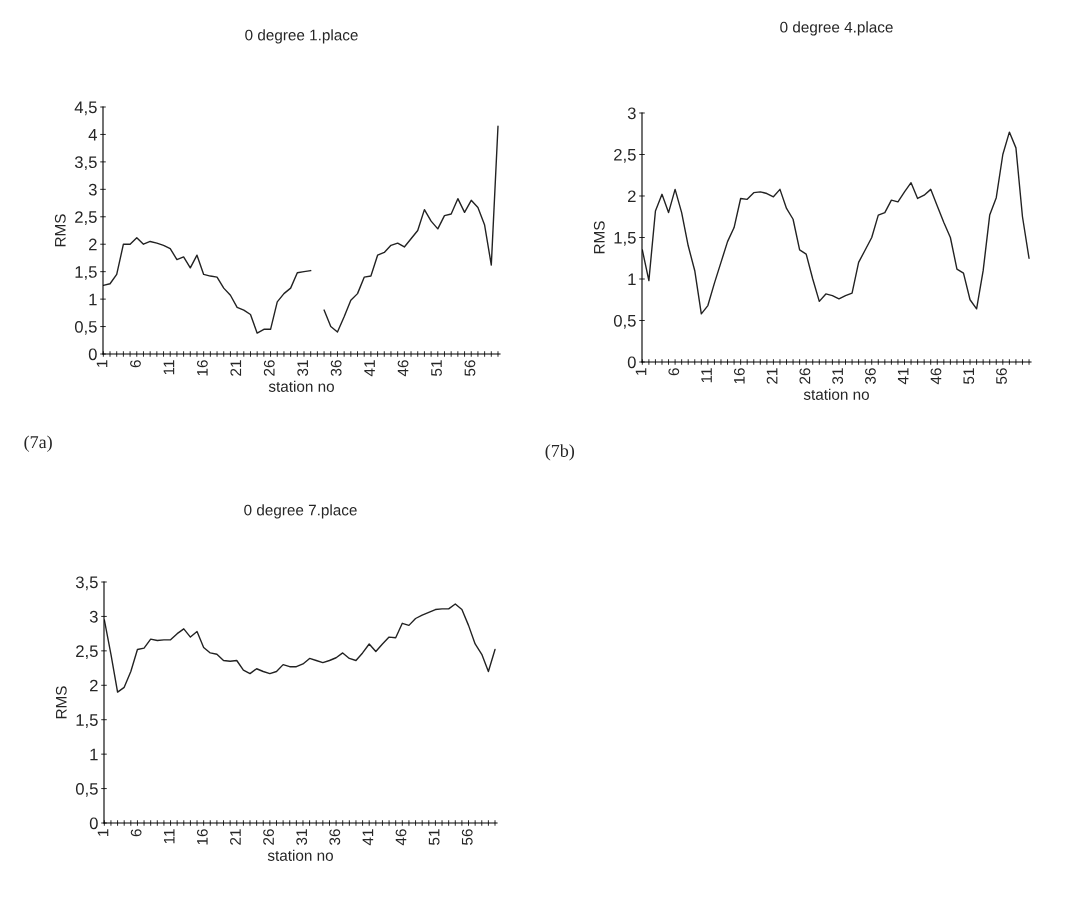 The height and width of the screenshot is (916, 1067). Describe the element at coordinates (560, 452) in the screenshot. I see `text: (7b)` at that location.